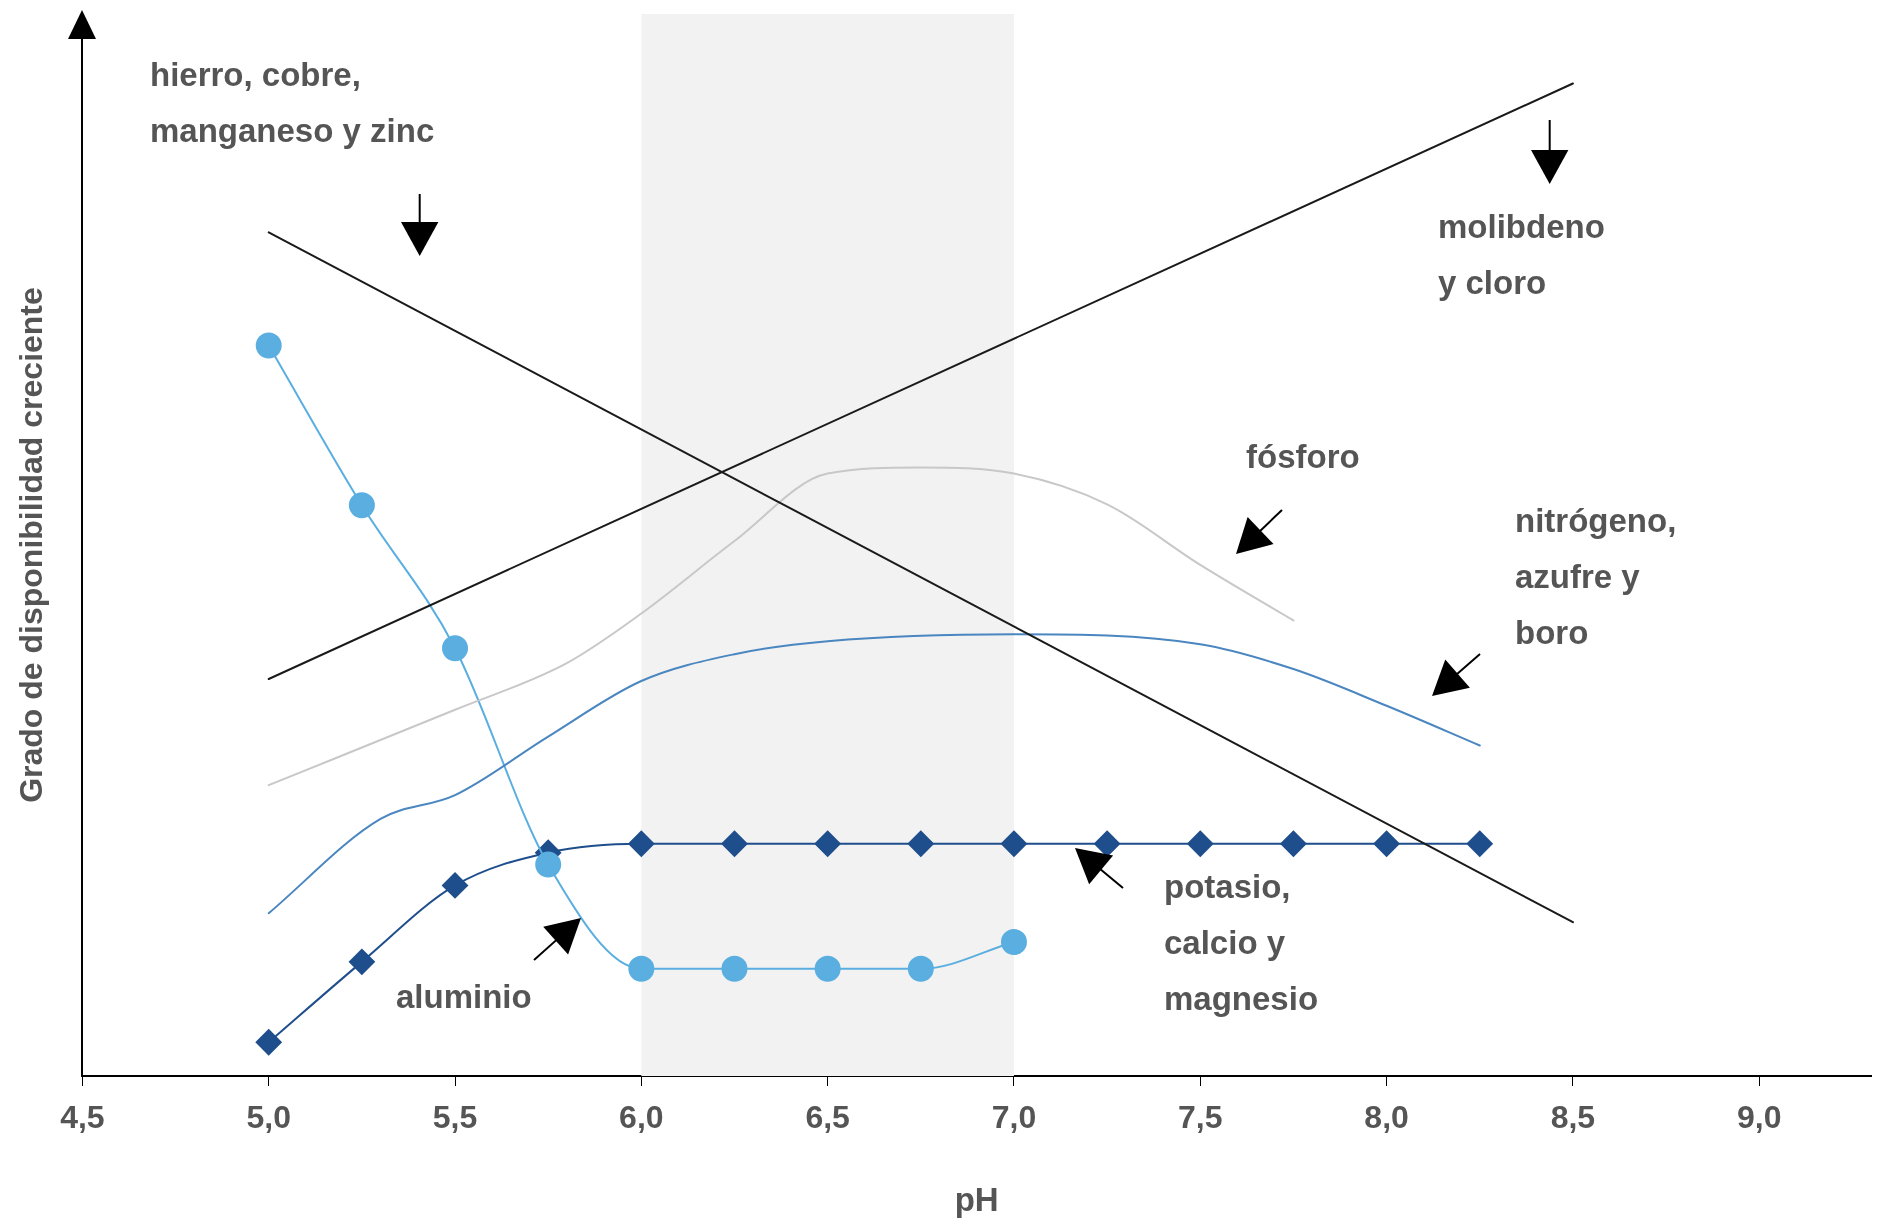 The height and width of the screenshot is (1232, 1885). Describe the element at coordinates (1386, 1117) in the screenshot. I see `x-tick-label: 8,0` at that location.